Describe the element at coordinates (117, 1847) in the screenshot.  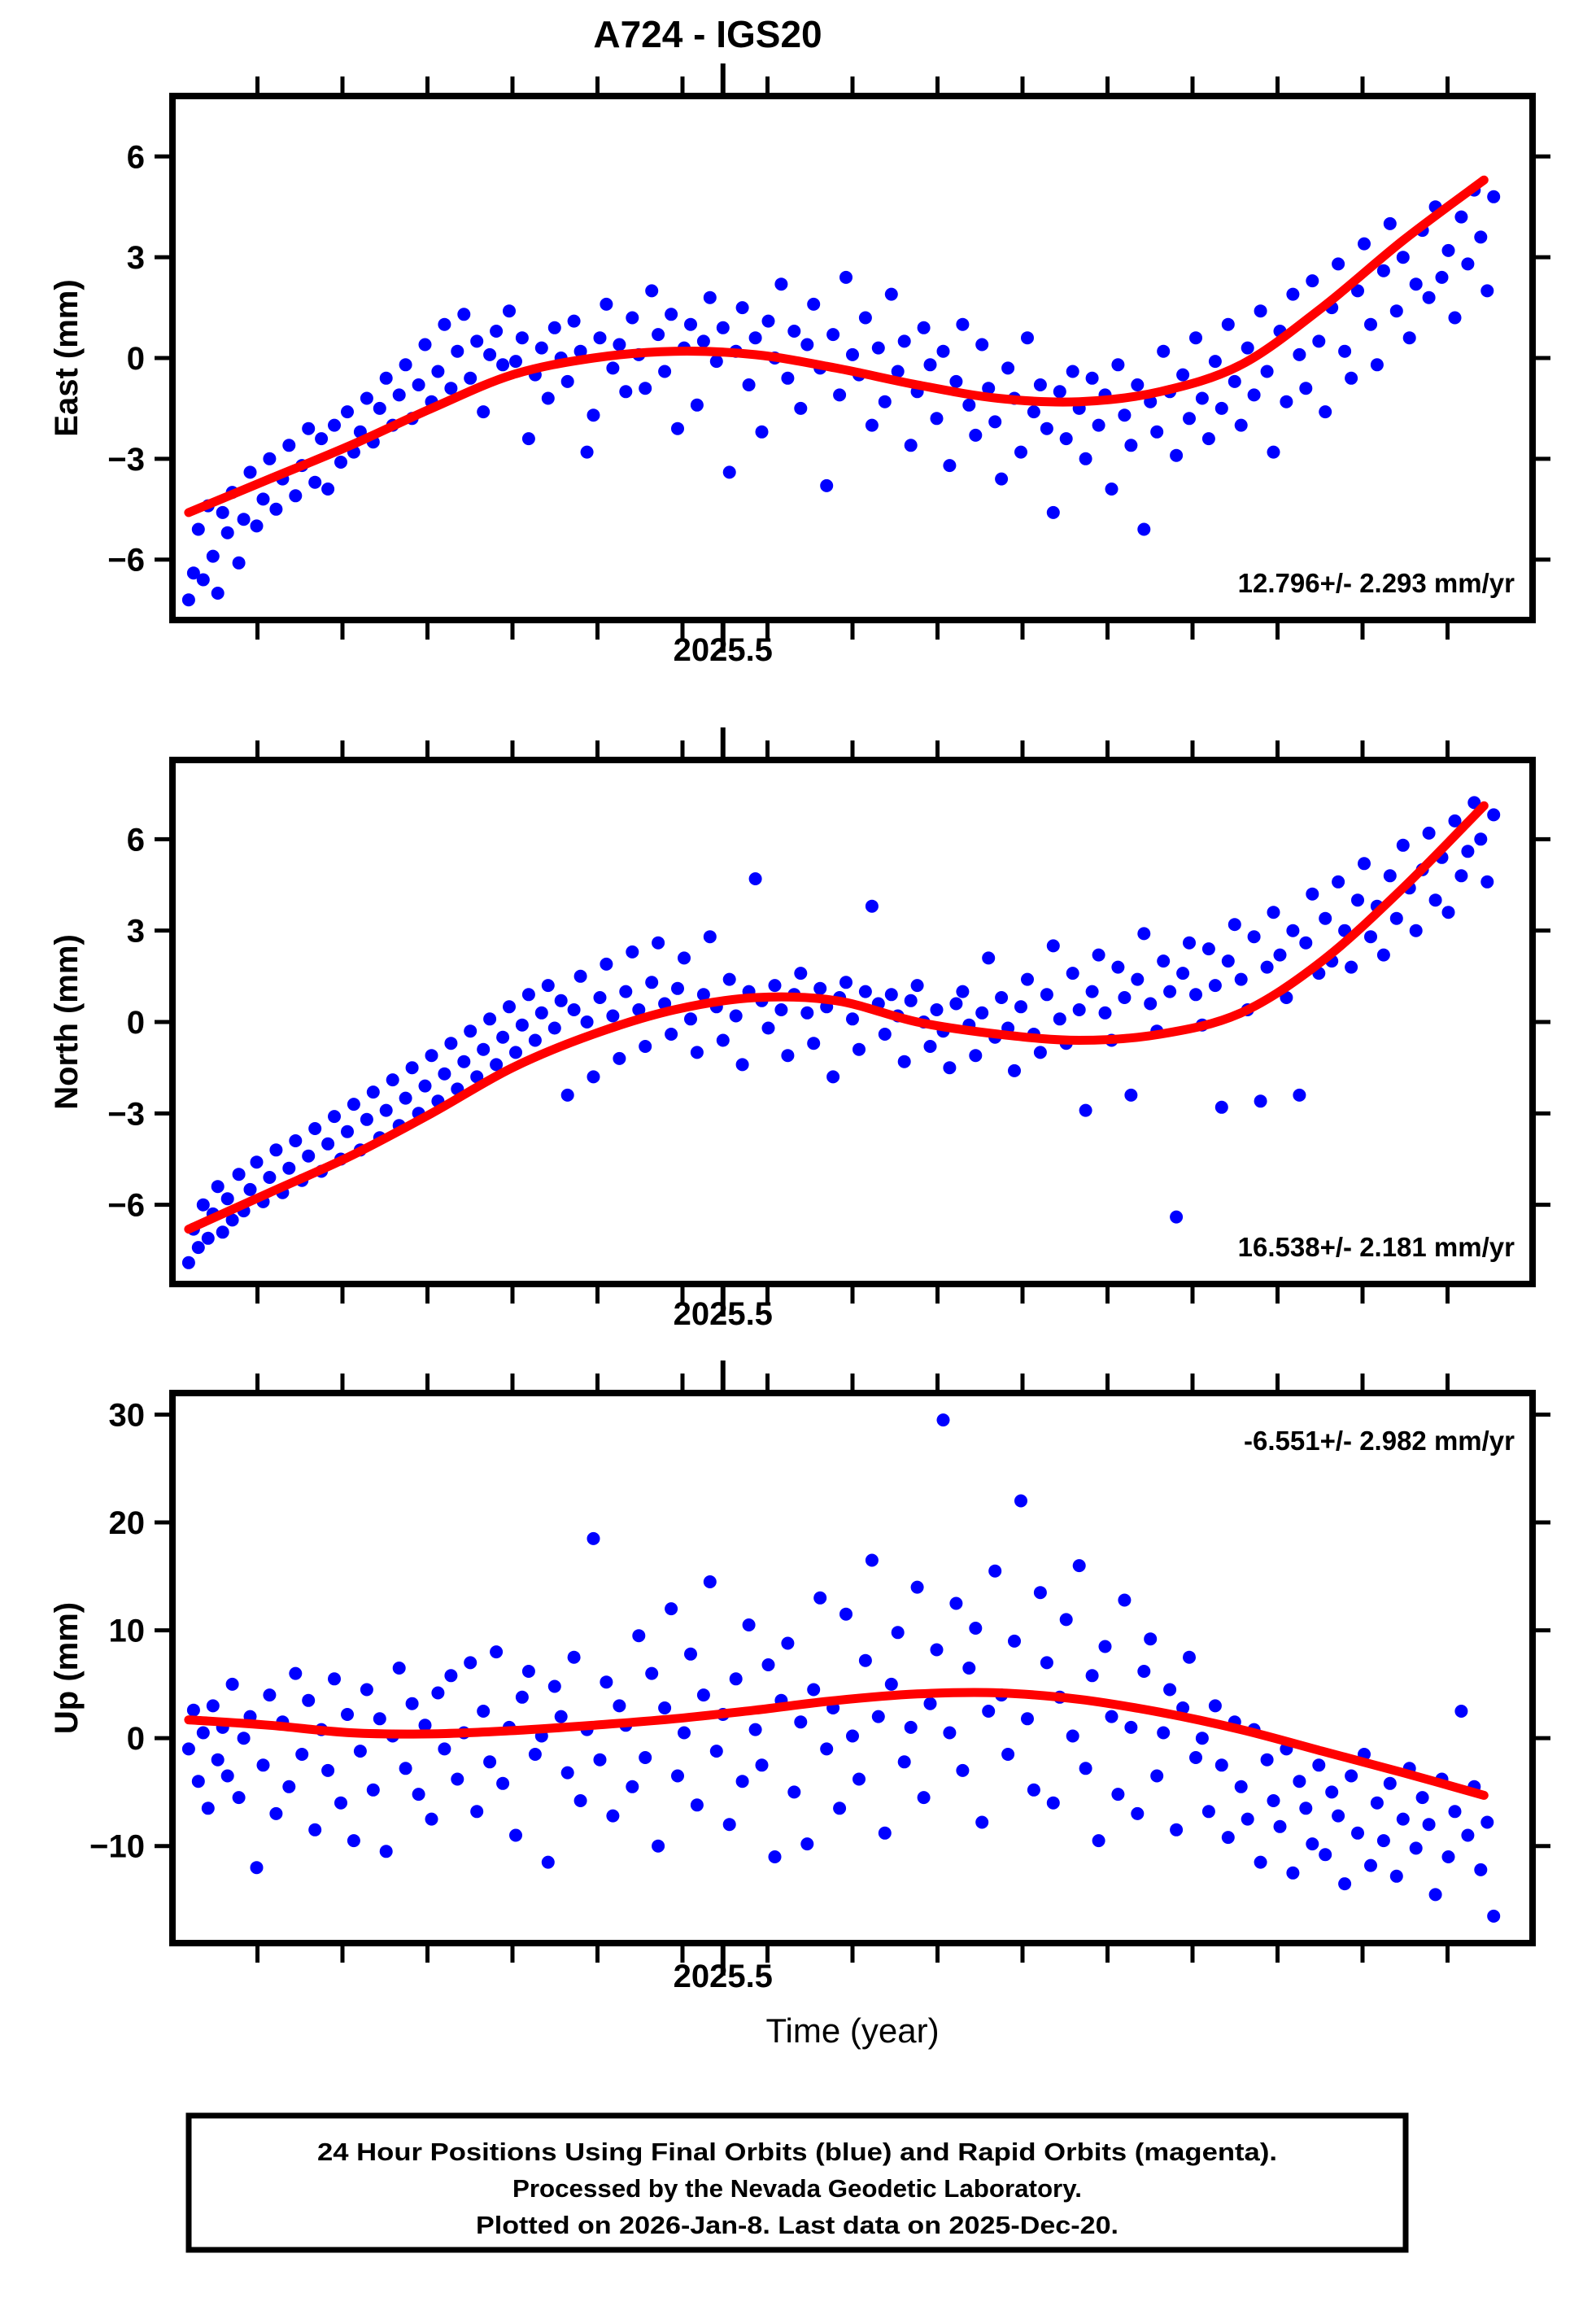
I see `y-tick-label: −10` at that location.